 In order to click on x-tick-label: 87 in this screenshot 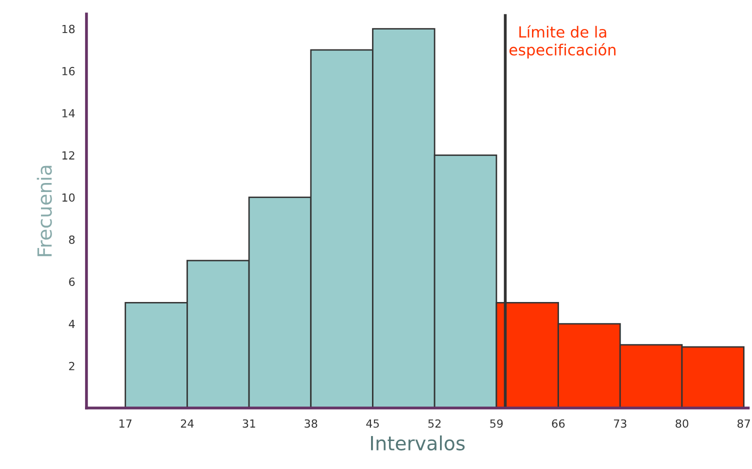, I will do `click(744, 423)`.